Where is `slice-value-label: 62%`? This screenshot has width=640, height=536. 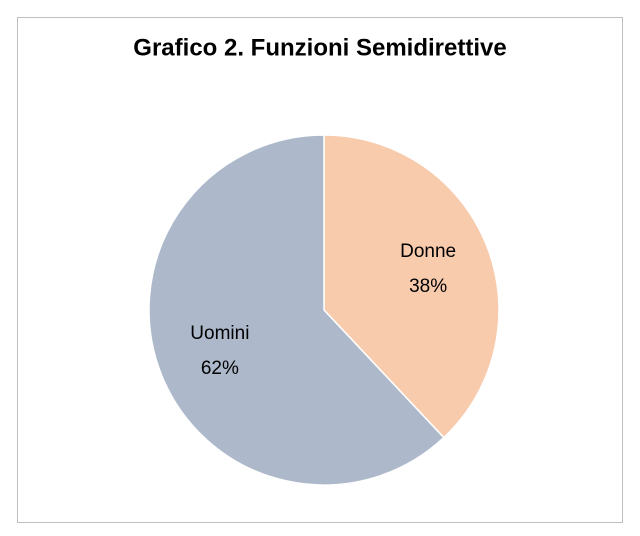 slice-value-label: 62% is located at coordinates (220, 368).